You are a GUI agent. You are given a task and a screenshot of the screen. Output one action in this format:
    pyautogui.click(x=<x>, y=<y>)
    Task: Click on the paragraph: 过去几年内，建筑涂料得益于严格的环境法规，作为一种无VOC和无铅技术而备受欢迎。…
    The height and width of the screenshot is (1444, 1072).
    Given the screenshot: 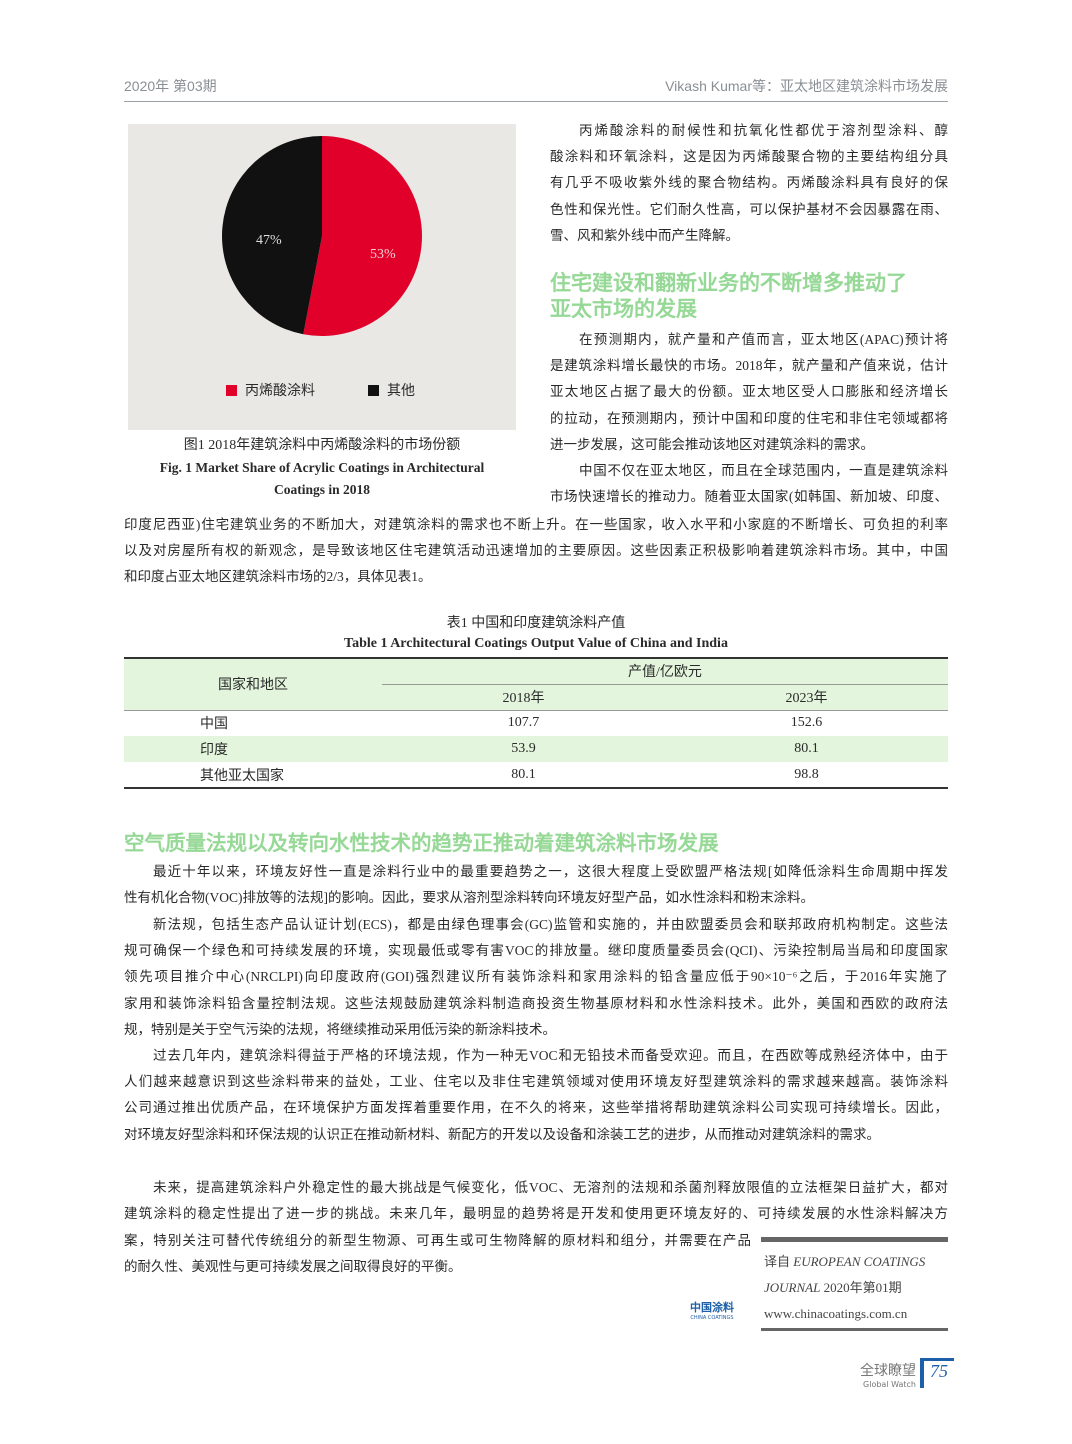 What is the action you would take?
    pyautogui.click(x=536, y=1095)
    